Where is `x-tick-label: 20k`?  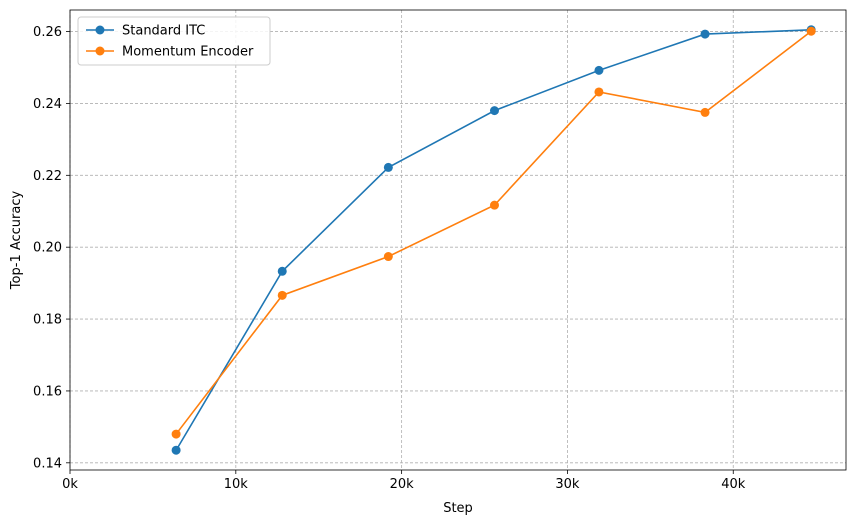
x-tick-label: 20k is located at coordinates (402, 484).